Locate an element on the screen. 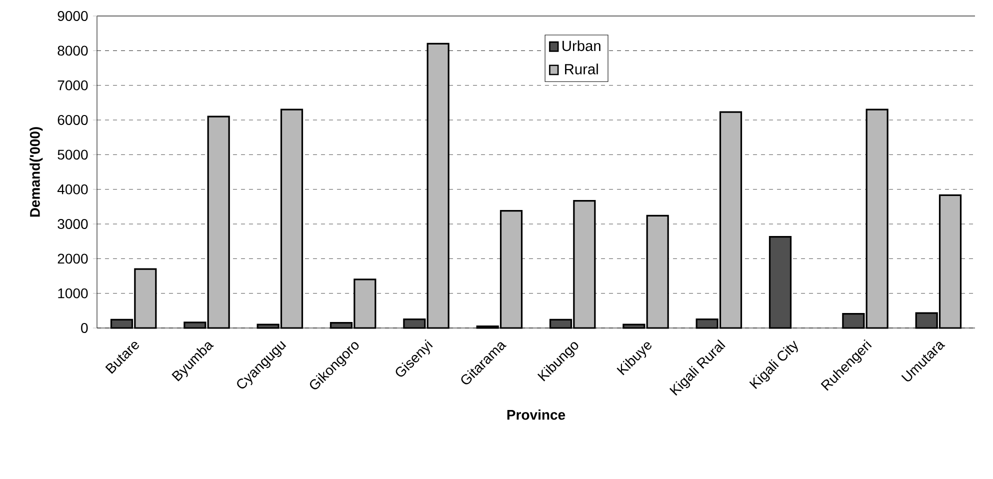 The image size is (993, 479). y-tick-label: 8000 is located at coordinates (73, 51).